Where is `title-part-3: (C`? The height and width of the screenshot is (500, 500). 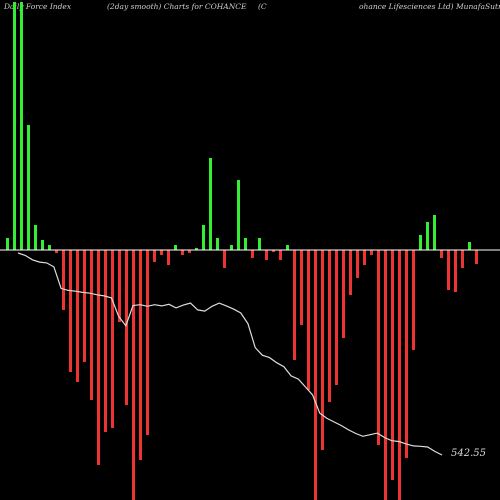 title-part-3: (C is located at coordinates (262, 6).